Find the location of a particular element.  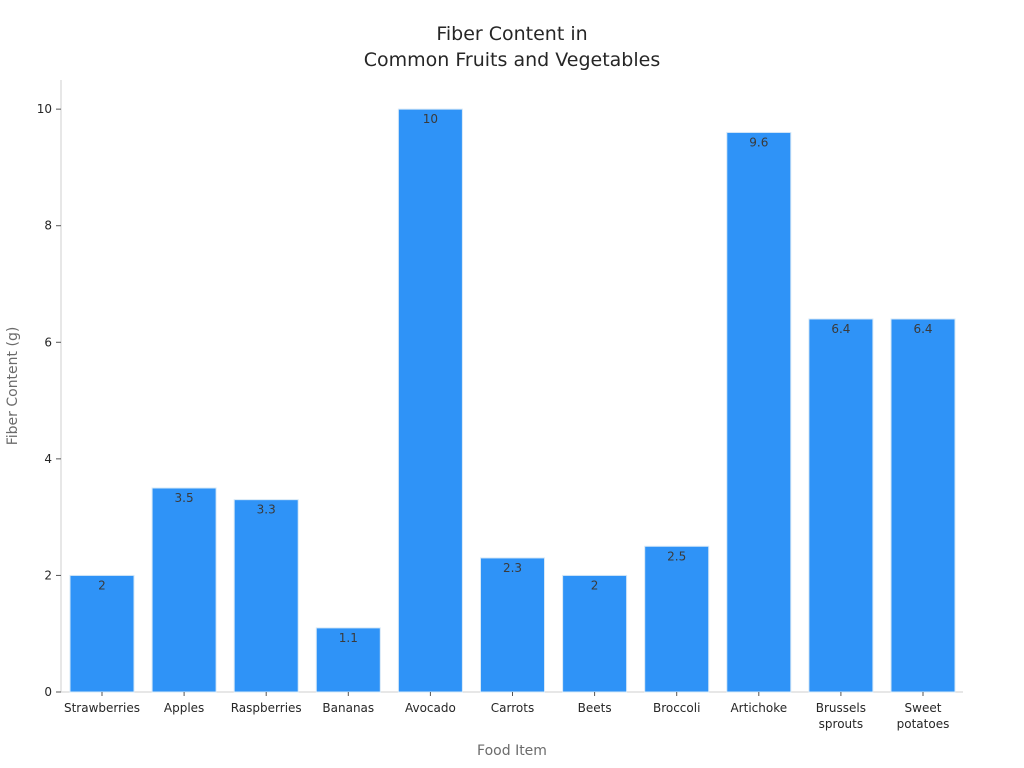

x-axis-title: Food Item is located at coordinates (512, 751).